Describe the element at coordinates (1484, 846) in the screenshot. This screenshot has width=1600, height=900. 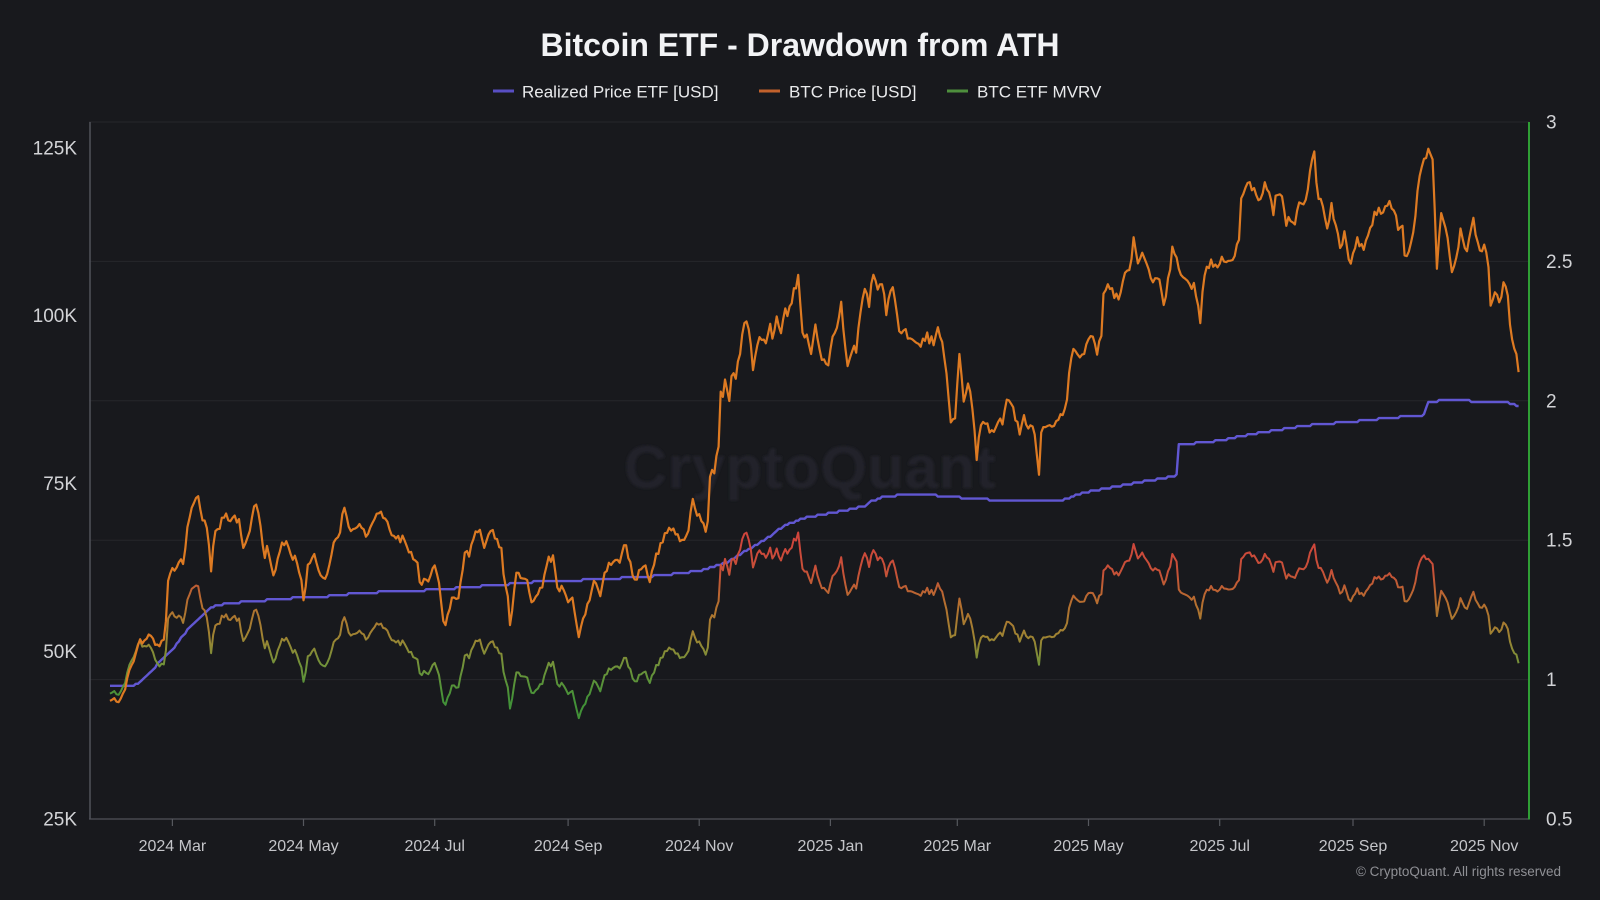
I see `svg-text: 2025 Nov` at that location.